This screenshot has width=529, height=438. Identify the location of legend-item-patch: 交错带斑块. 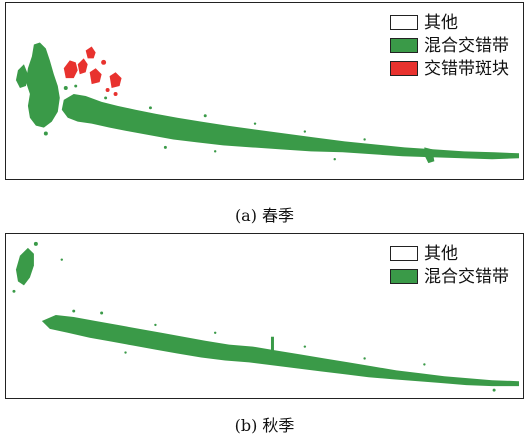
(449, 68).